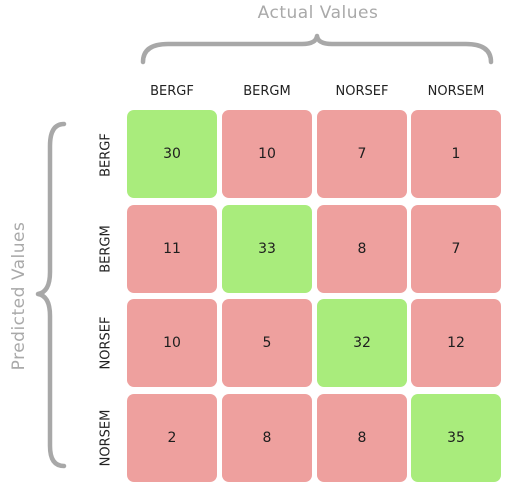 The width and height of the screenshot is (509, 491). Describe the element at coordinates (317, 49) in the screenshot. I see `actual-brace` at that location.